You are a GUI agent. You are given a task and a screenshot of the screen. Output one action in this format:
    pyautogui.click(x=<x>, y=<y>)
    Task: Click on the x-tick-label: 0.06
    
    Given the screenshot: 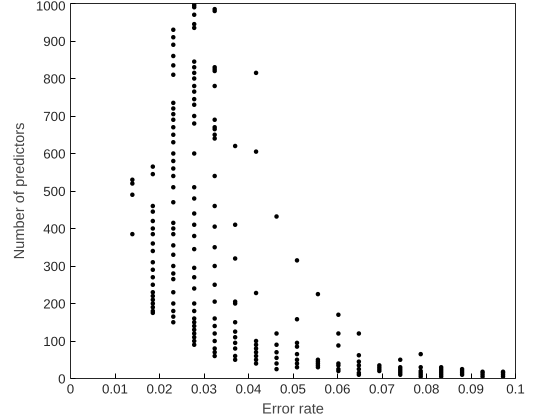 What is the action you would take?
    pyautogui.click(x=337, y=389)
    